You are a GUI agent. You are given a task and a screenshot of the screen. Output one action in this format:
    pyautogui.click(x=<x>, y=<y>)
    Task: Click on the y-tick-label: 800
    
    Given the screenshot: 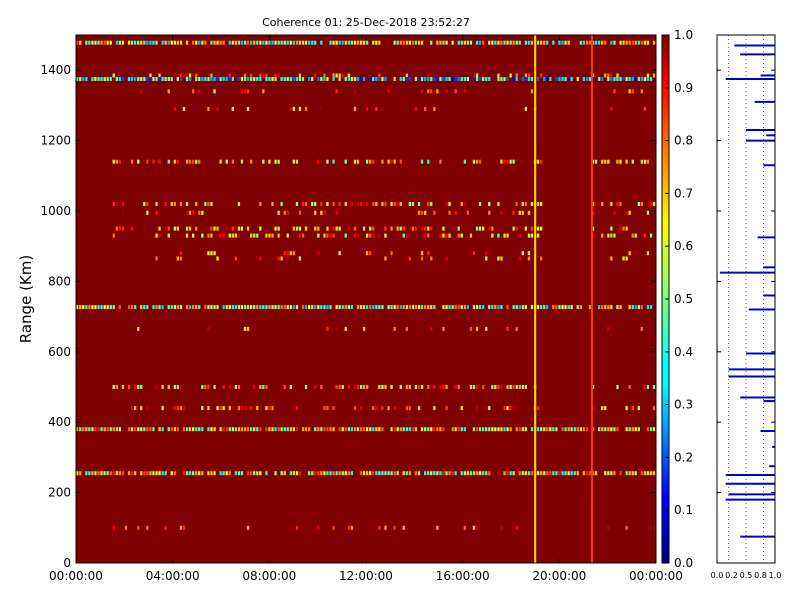 What is the action you would take?
    pyautogui.click(x=59, y=281)
    